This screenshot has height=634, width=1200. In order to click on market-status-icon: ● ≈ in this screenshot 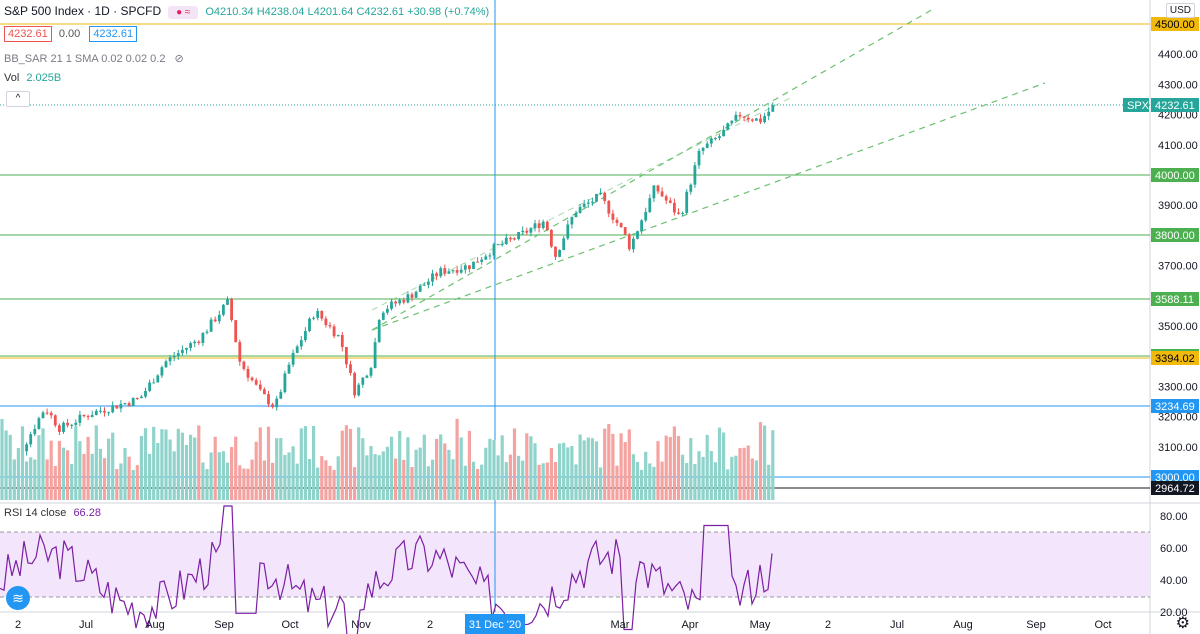, I will do `click(183, 12)`.